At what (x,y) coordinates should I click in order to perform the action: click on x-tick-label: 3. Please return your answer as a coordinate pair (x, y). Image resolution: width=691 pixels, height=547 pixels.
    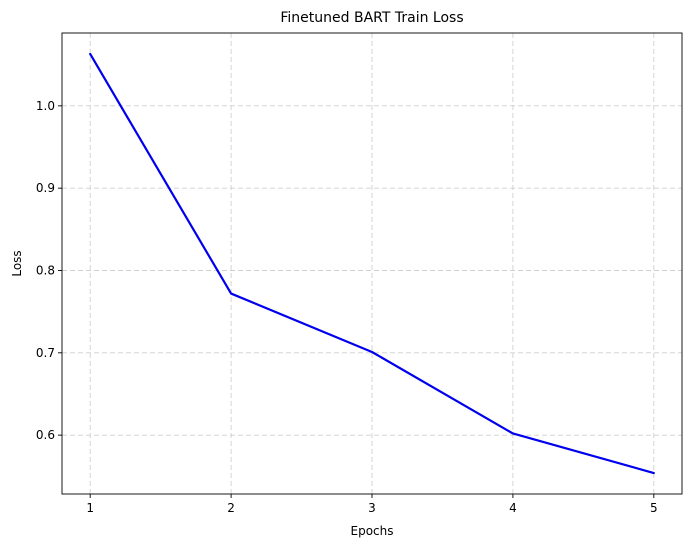
    Looking at the image, I should click on (372, 508).